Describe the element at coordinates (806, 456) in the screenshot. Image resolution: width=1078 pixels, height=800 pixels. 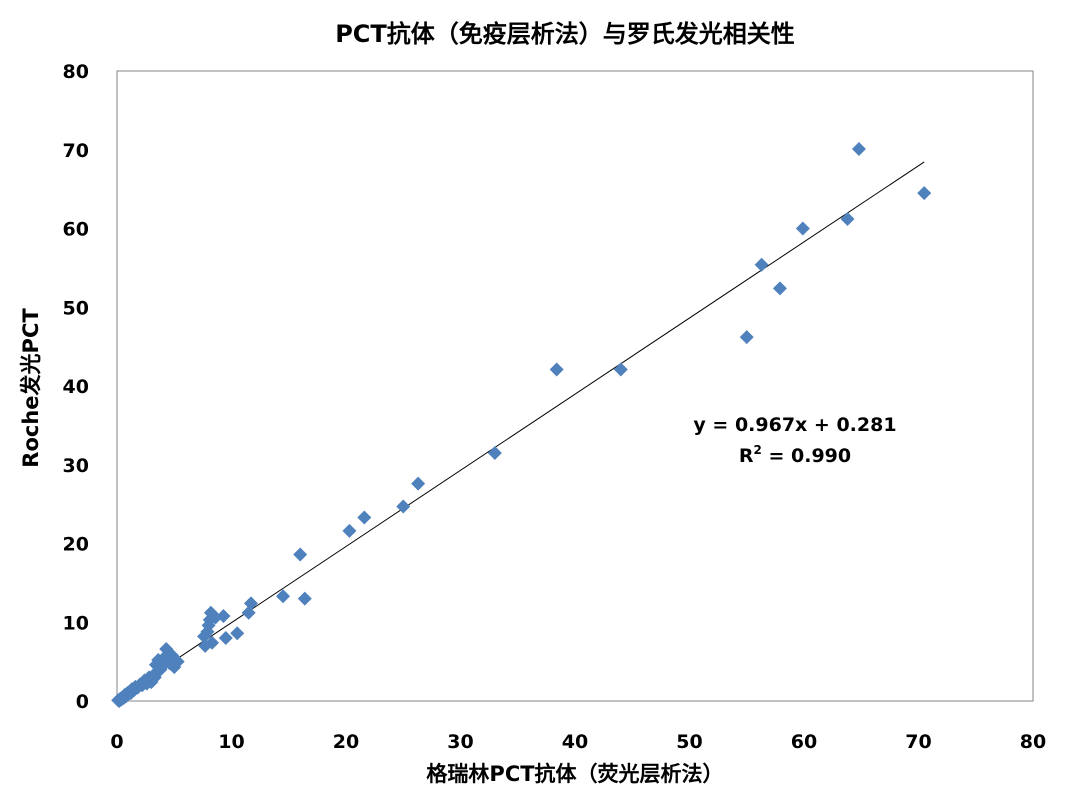
I see `r-squared-value: = 0.990` at that location.